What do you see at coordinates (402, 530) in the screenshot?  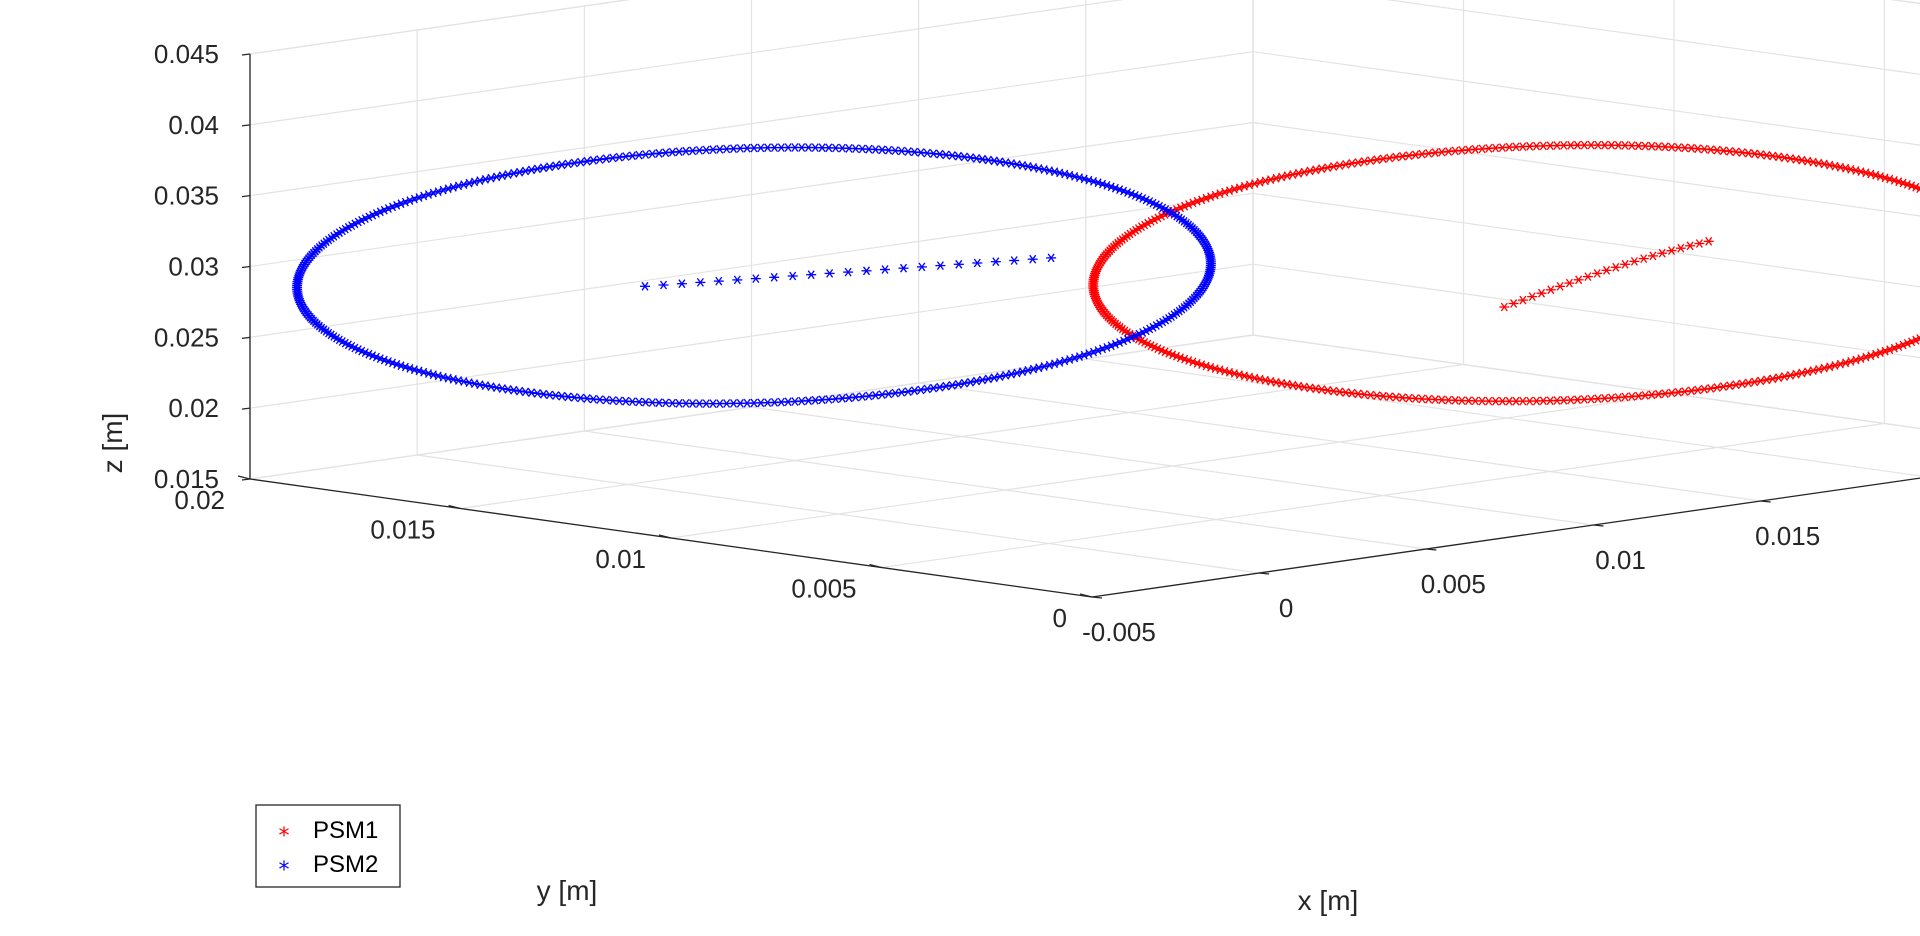 I see `y-tick-label: 0.015` at bounding box center [402, 530].